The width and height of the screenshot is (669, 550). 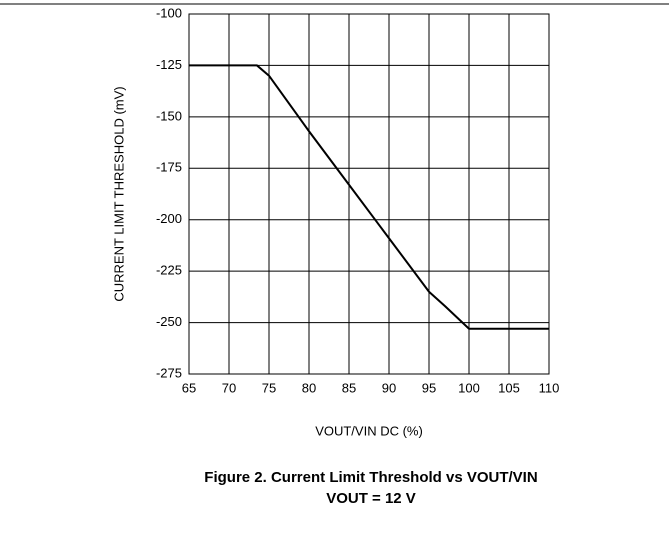 What do you see at coordinates (389, 387) in the screenshot?
I see `x-tick-label: 90` at bounding box center [389, 387].